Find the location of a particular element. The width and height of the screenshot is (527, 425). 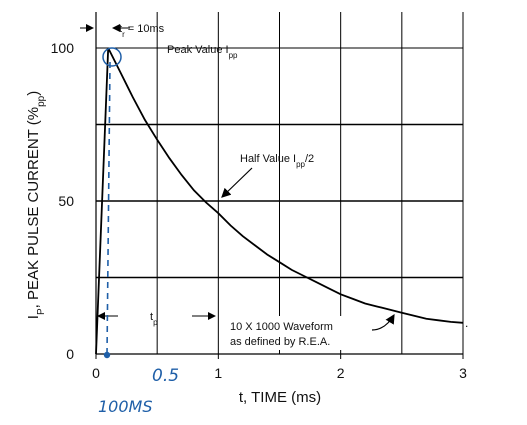

handwritten-annotations: 0.5 100MS is located at coordinates (138, 231).